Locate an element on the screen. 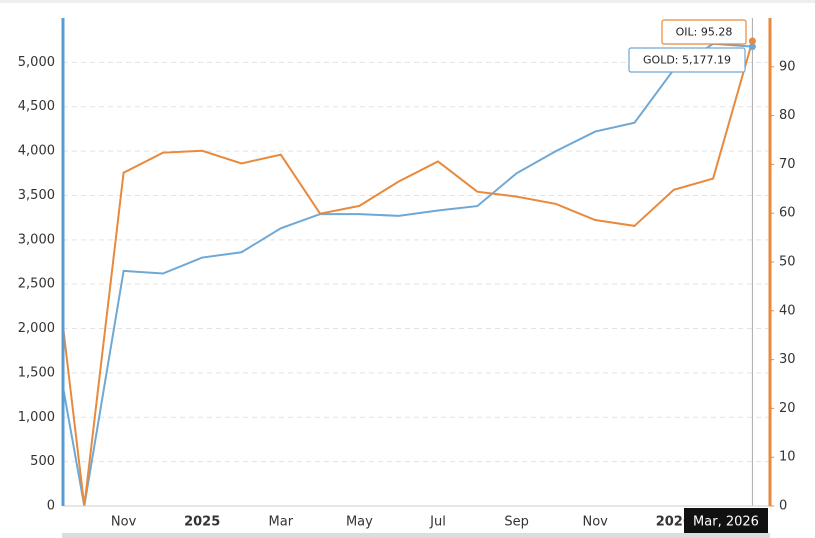  x-tick-label: Sep is located at coordinates (516, 522).